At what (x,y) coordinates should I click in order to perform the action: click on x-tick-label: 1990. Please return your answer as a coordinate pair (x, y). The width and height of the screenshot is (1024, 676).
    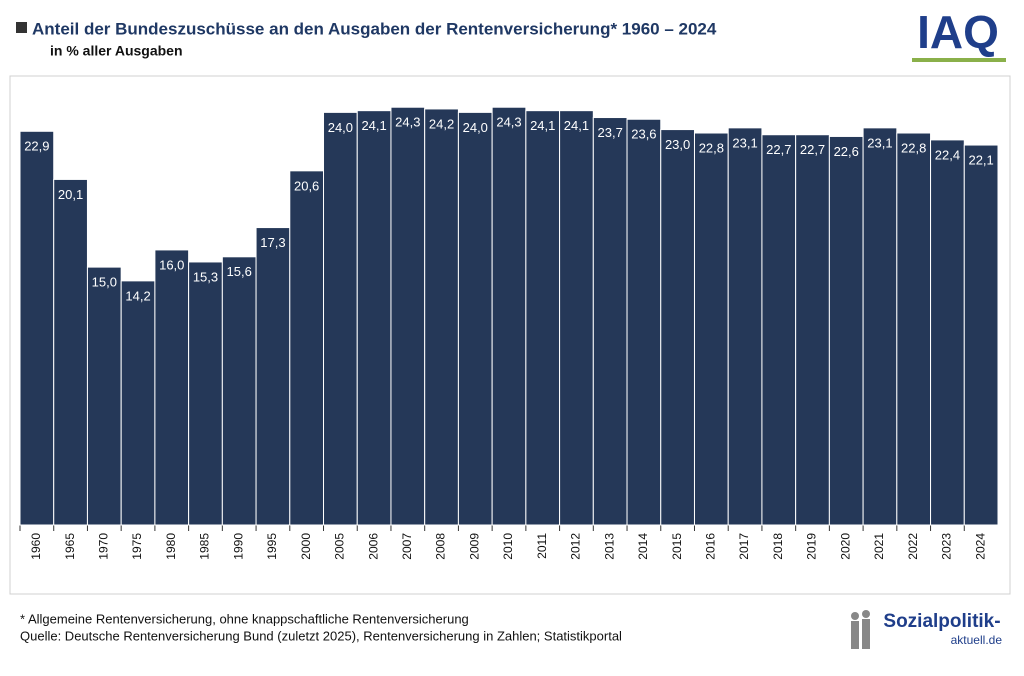
    Looking at the image, I should click on (238, 546).